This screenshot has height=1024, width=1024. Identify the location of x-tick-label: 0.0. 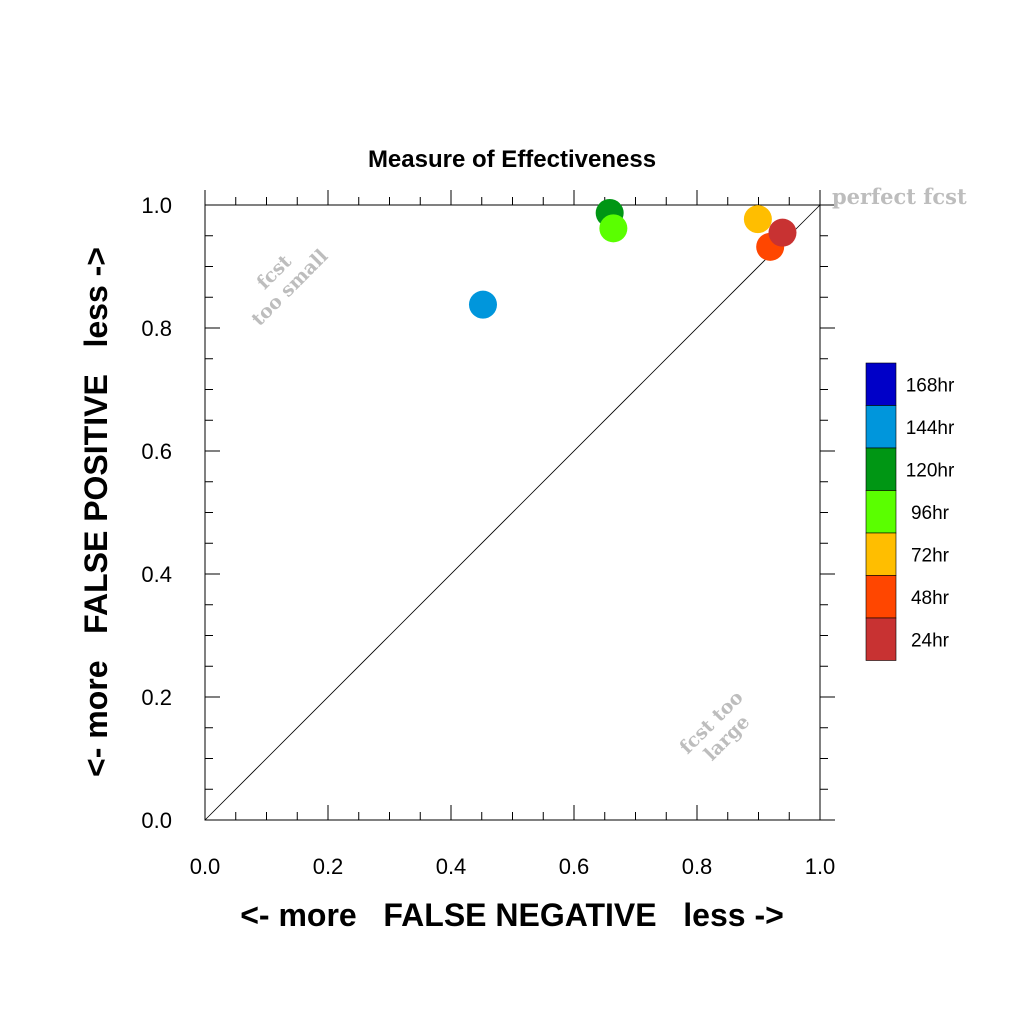
(205, 866).